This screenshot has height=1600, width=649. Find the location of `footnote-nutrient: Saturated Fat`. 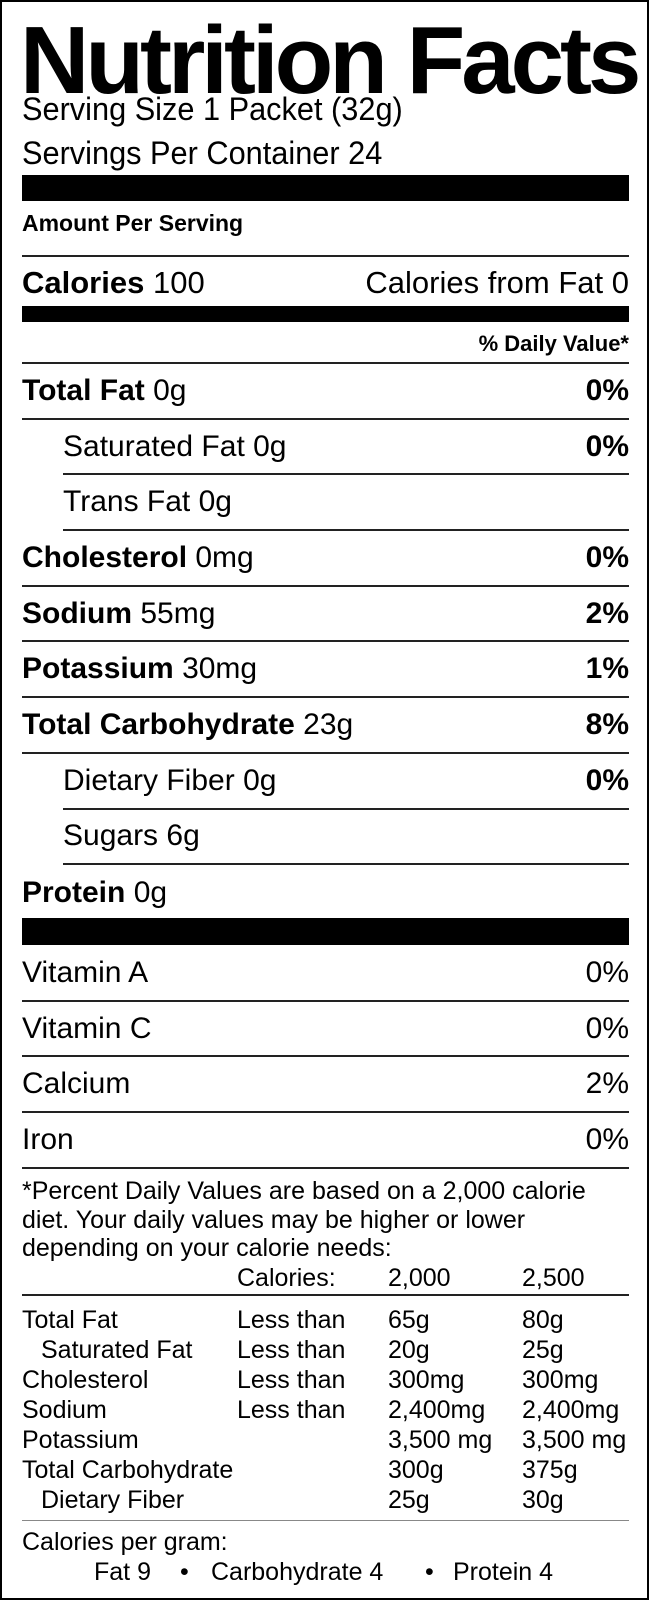

footnote-nutrient: Saturated Fat is located at coordinates (117, 1350).